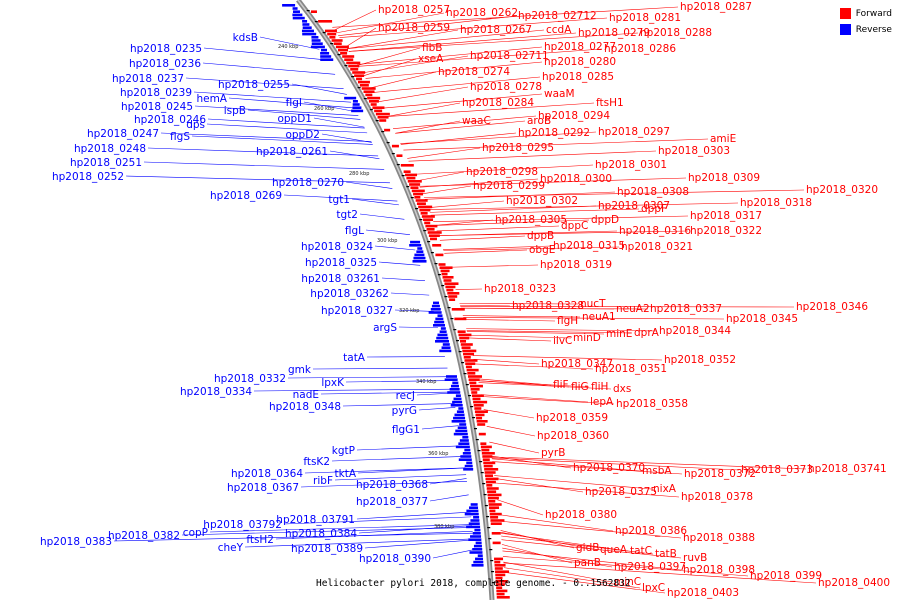  Describe the element at coordinates (165, 64) in the screenshot. I see `reverse-gene-label: hp2018_0236` at that location.